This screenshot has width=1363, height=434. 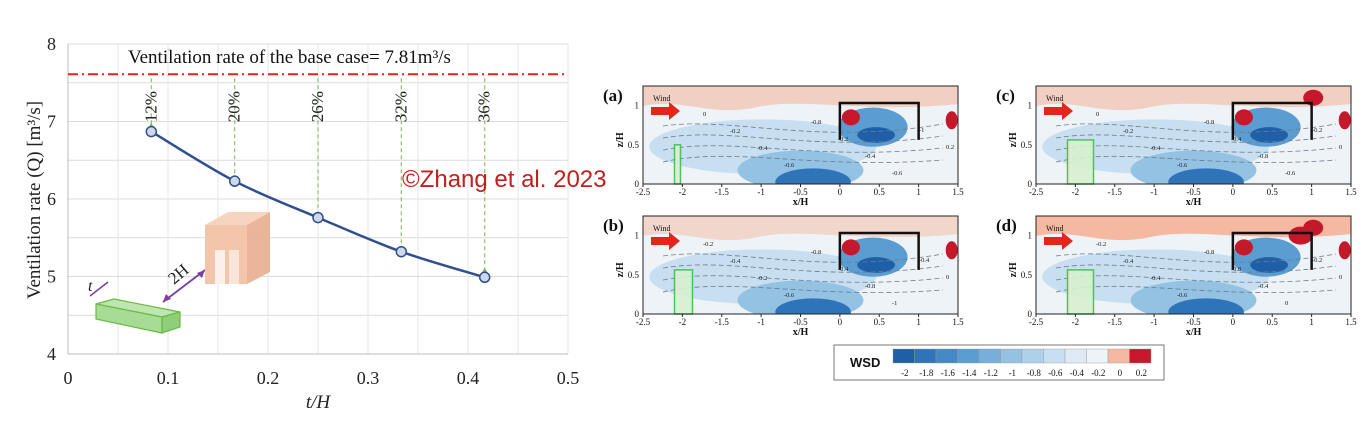 What do you see at coordinates (504, 179) in the screenshot?
I see `copyright-watermark: ©Zhang et al. 2023` at bounding box center [504, 179].